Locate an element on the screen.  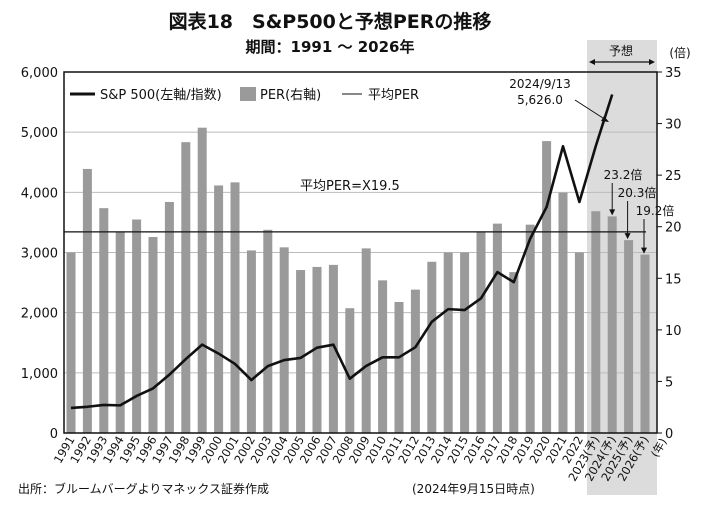
legend-swatch-per is located at coordinates (248, 94).